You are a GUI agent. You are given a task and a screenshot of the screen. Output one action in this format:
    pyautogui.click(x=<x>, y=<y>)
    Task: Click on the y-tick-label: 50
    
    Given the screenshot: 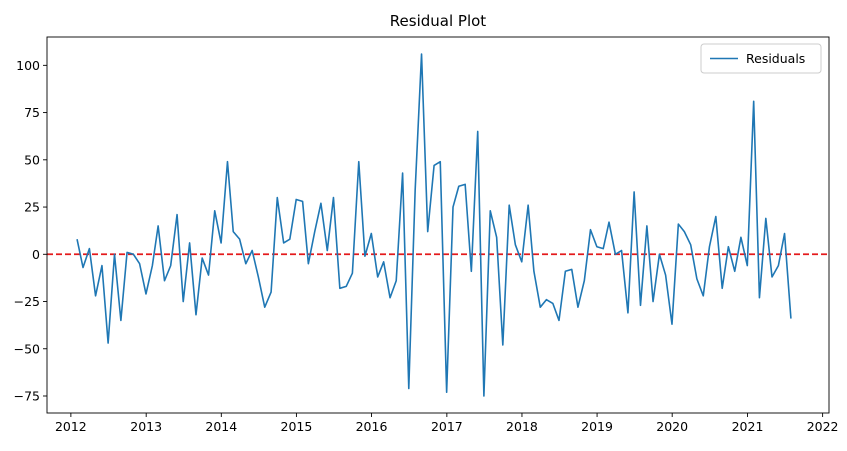 What is the action you would take?
    pyautogui.click(x=32, y=159)
    